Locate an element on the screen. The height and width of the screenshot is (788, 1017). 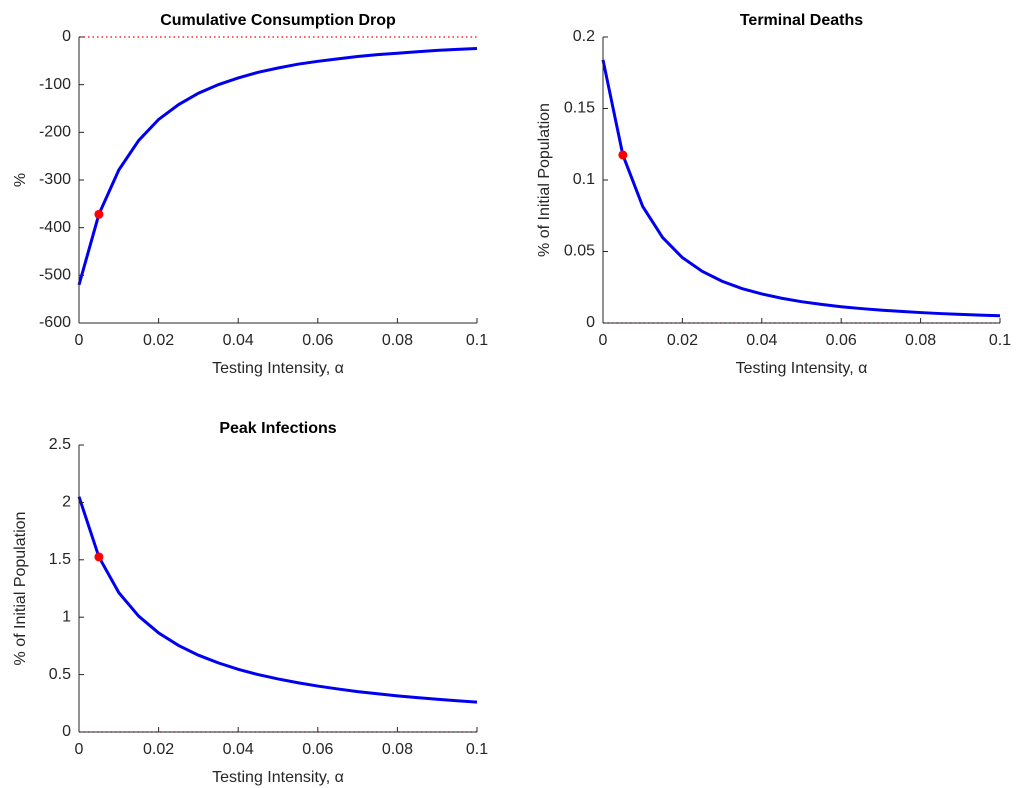
y-tick-label: -400 is located at coordinates (55, 227).